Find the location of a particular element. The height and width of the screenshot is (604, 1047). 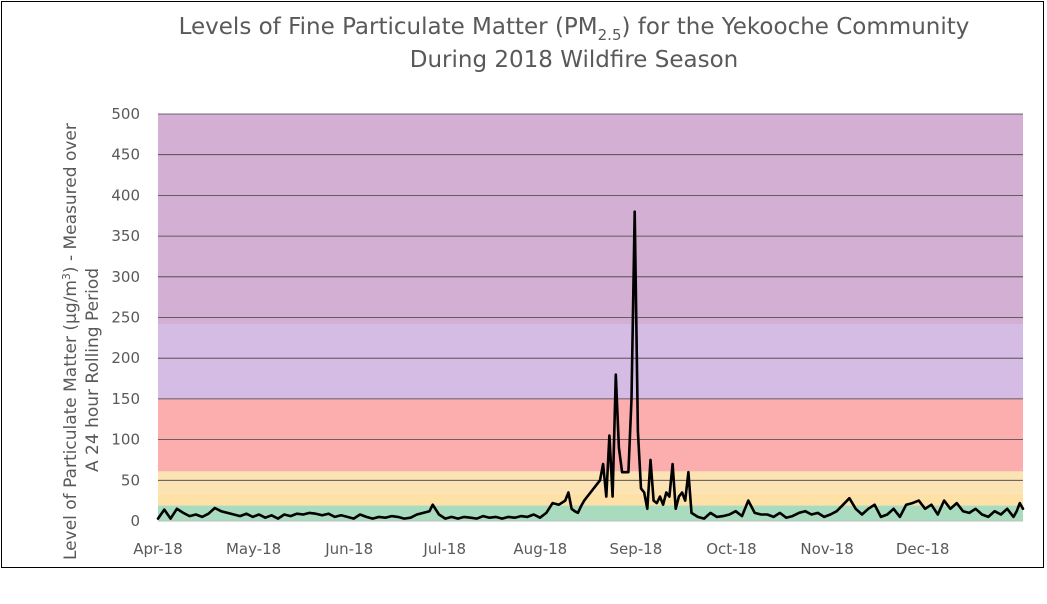

x-tick-label: May-18 is located at coordinates (253, 549).